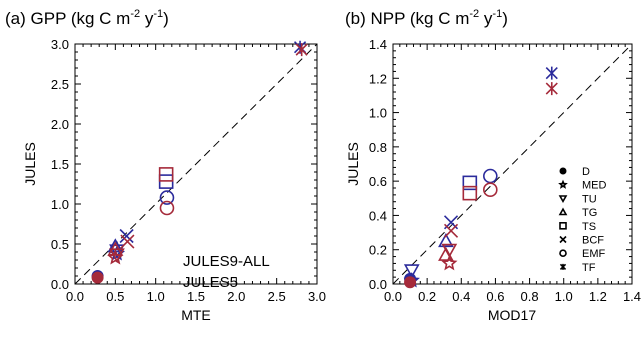  Describe the element at coordinates (490, 190) in the screenshot. I see `panel-b-point-jules5-emf` at that location.